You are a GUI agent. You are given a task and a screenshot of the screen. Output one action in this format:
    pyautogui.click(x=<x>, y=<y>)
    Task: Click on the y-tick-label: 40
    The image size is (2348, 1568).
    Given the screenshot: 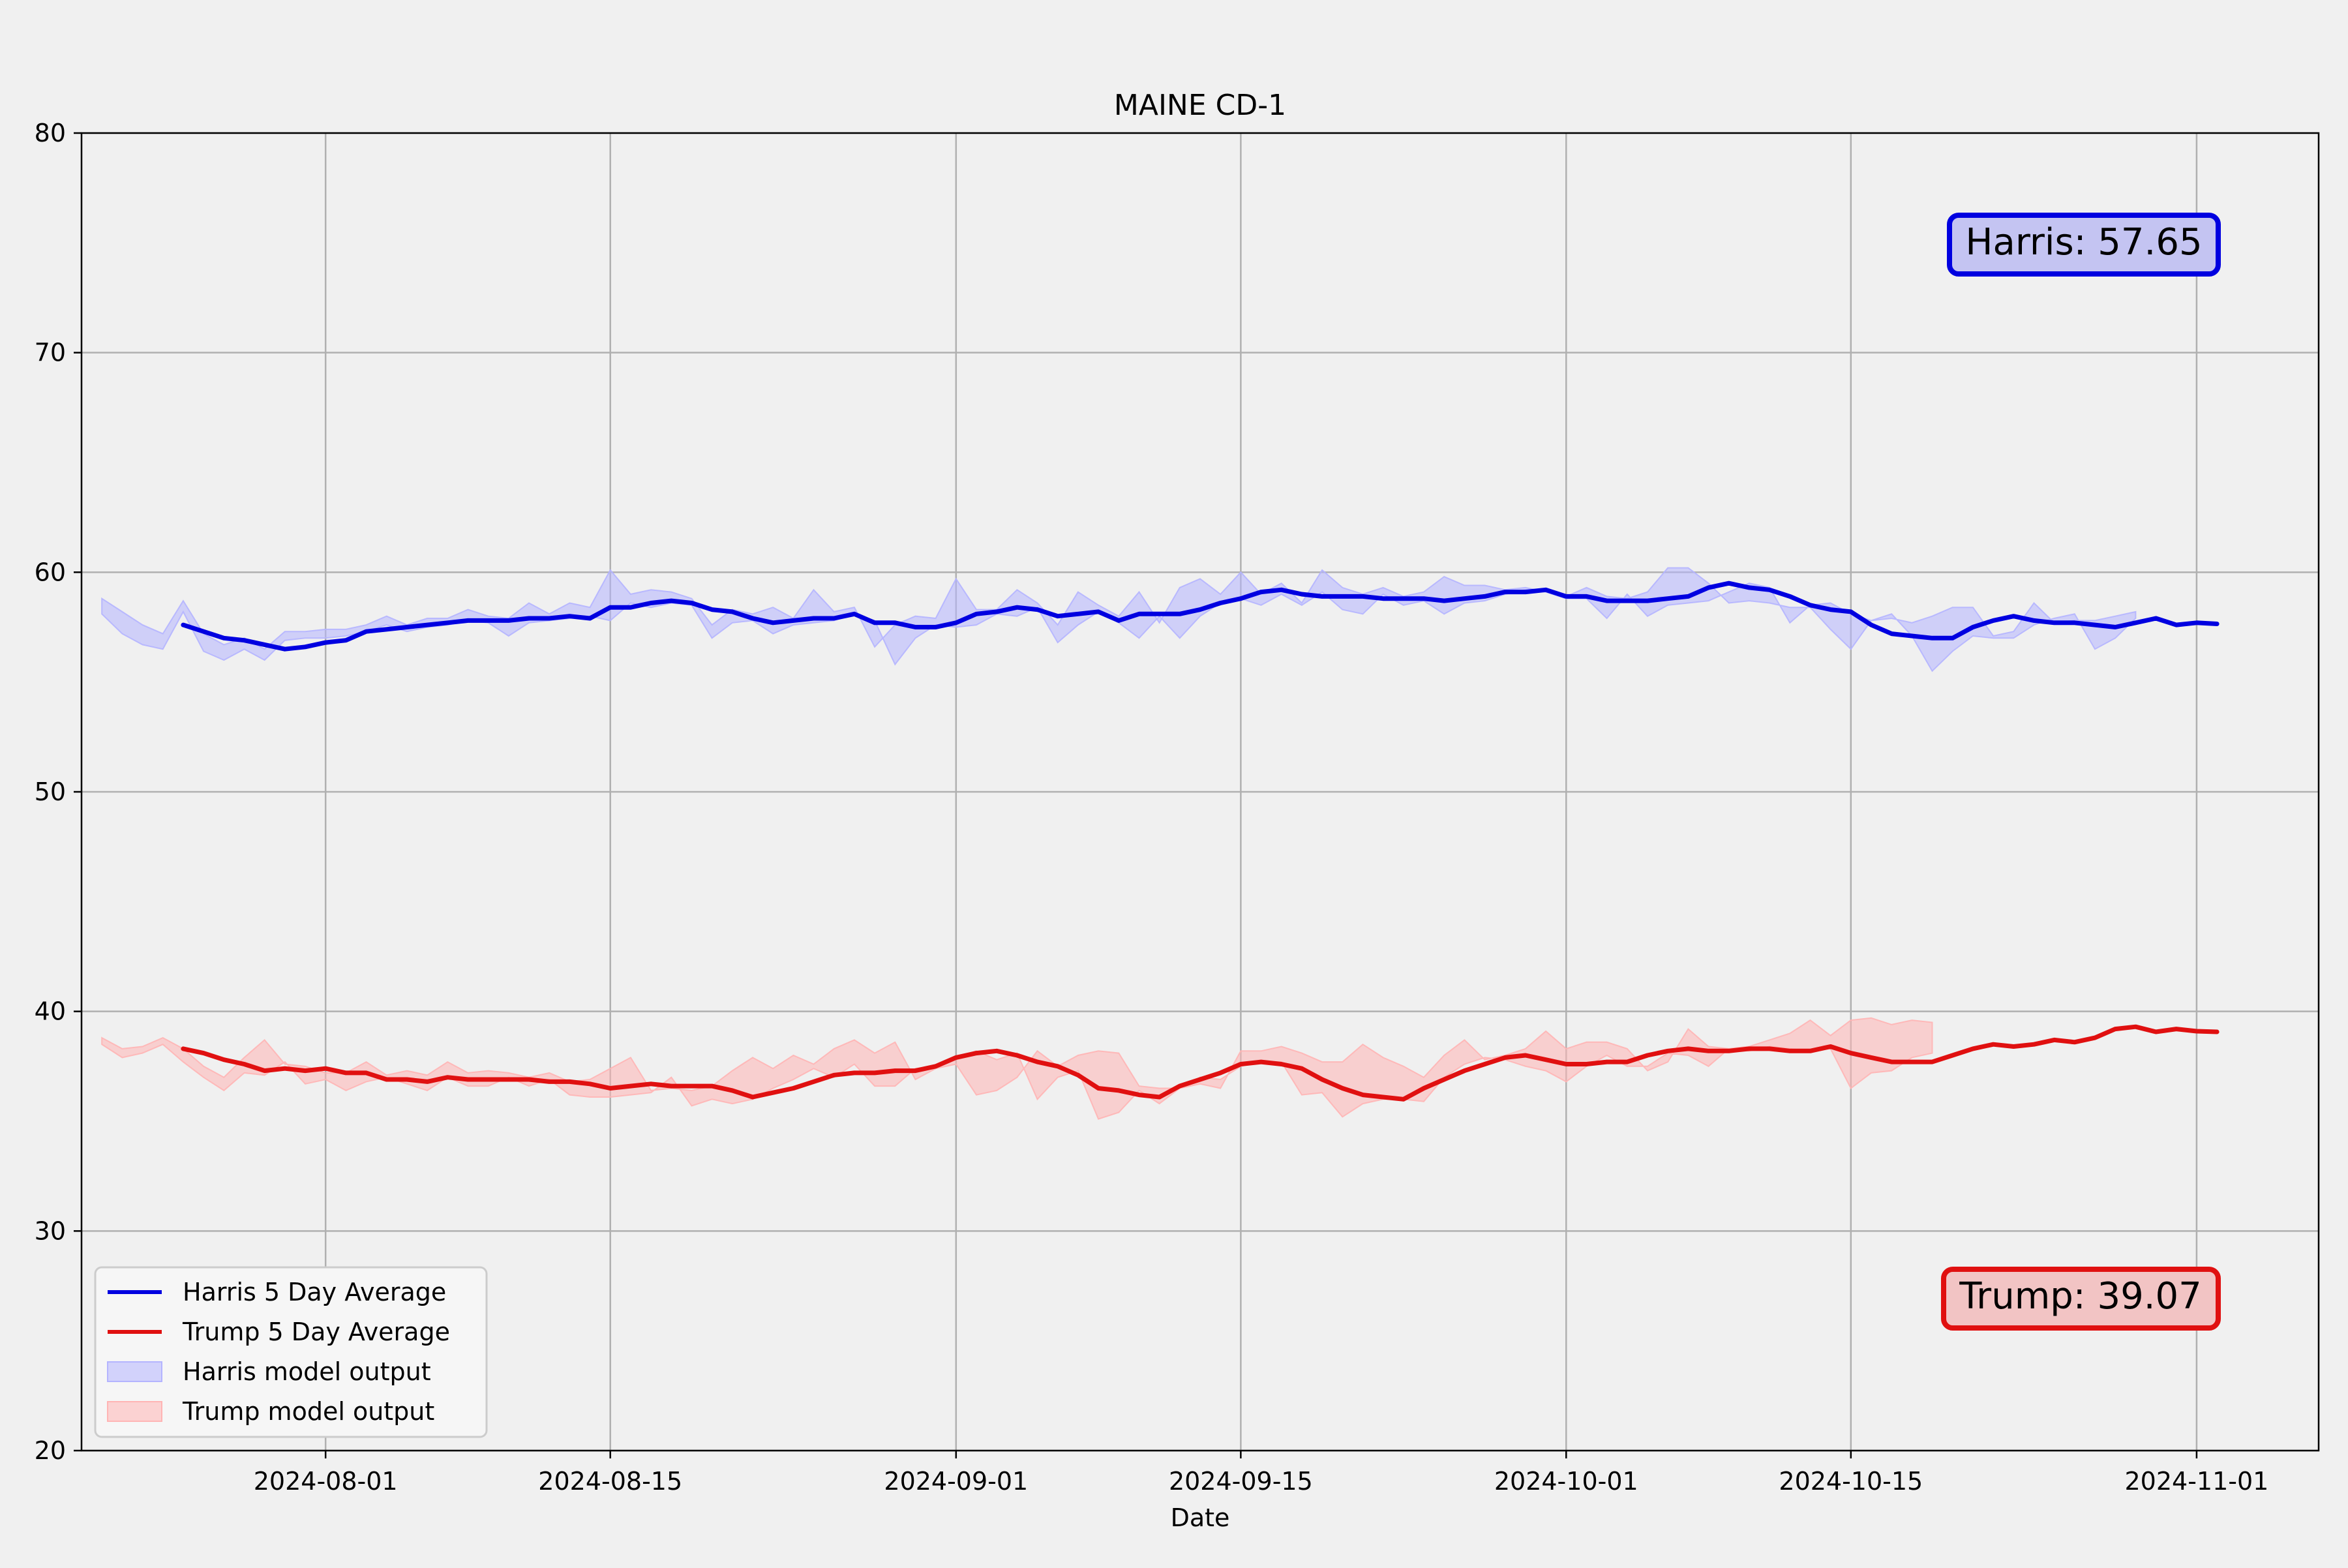 What is the action you would take?
    pyautogui.click(x=51, y=1011)
    